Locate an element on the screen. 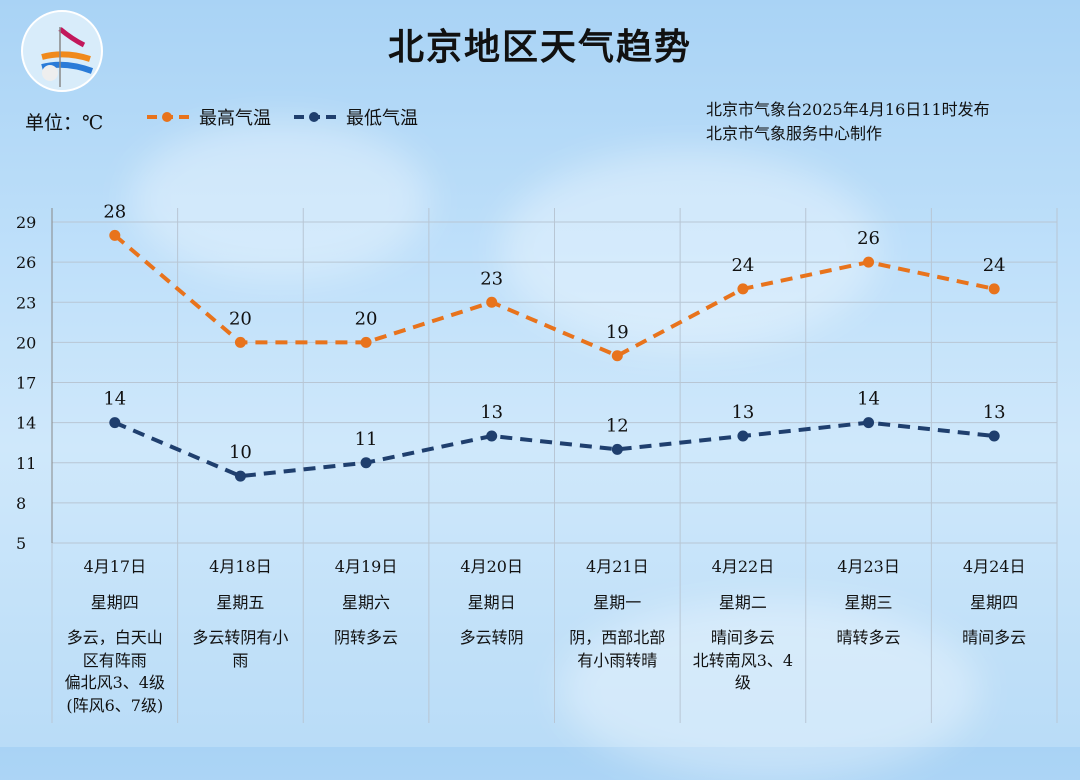 The height and width of the screenshot is (780, 1080). y-tick-label: 23 is located at coordinates (26, 302).